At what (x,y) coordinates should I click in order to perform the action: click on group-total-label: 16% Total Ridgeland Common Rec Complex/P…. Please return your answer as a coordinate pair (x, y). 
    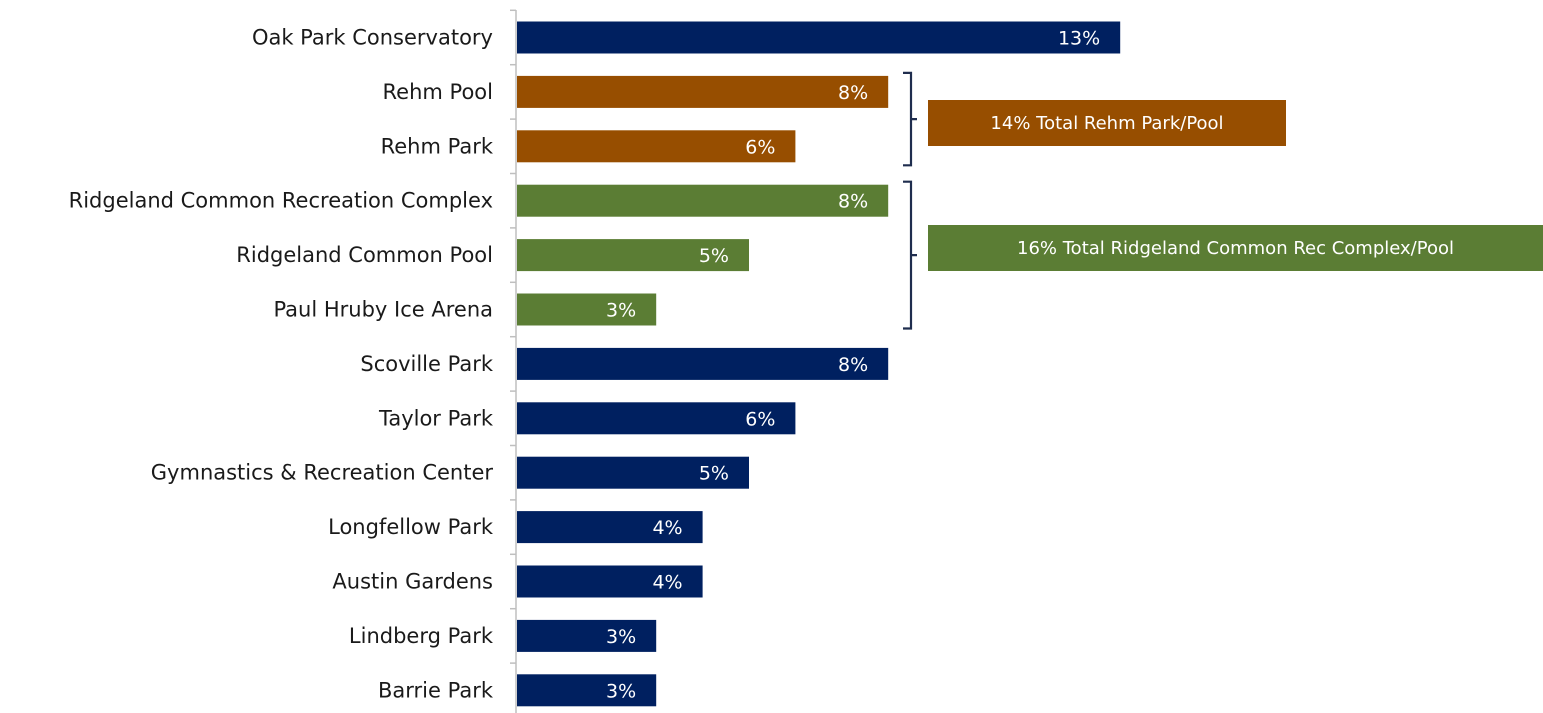
    Looking at the image, I should click on (1235, 248).